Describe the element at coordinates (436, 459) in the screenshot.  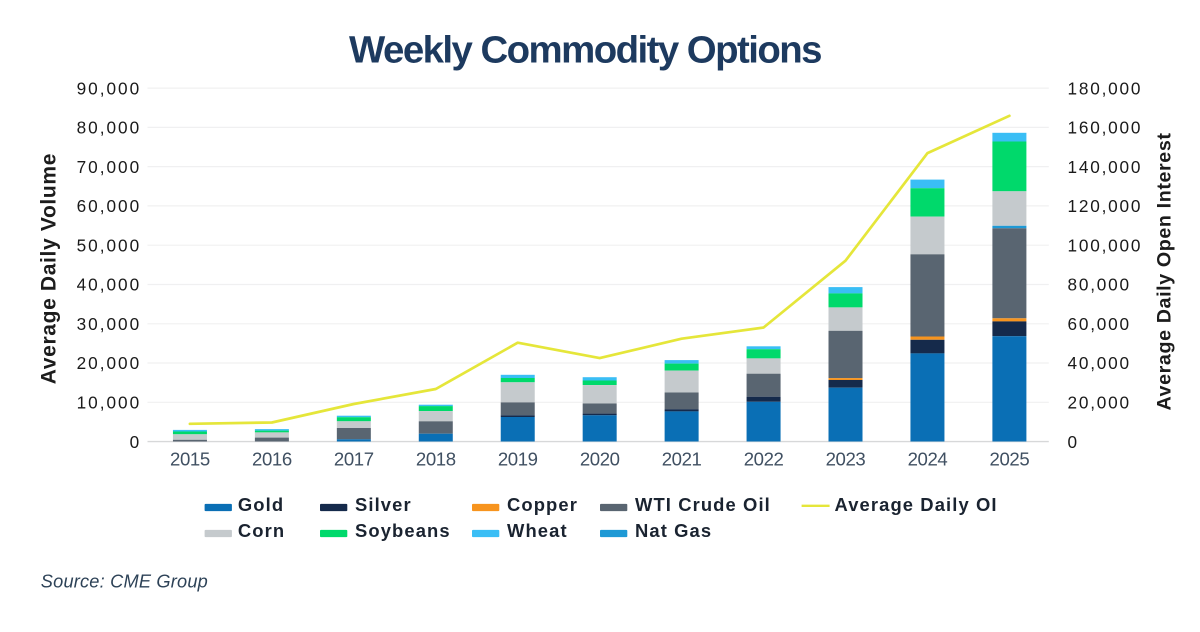
I see `svg-text: 2018` at that location.